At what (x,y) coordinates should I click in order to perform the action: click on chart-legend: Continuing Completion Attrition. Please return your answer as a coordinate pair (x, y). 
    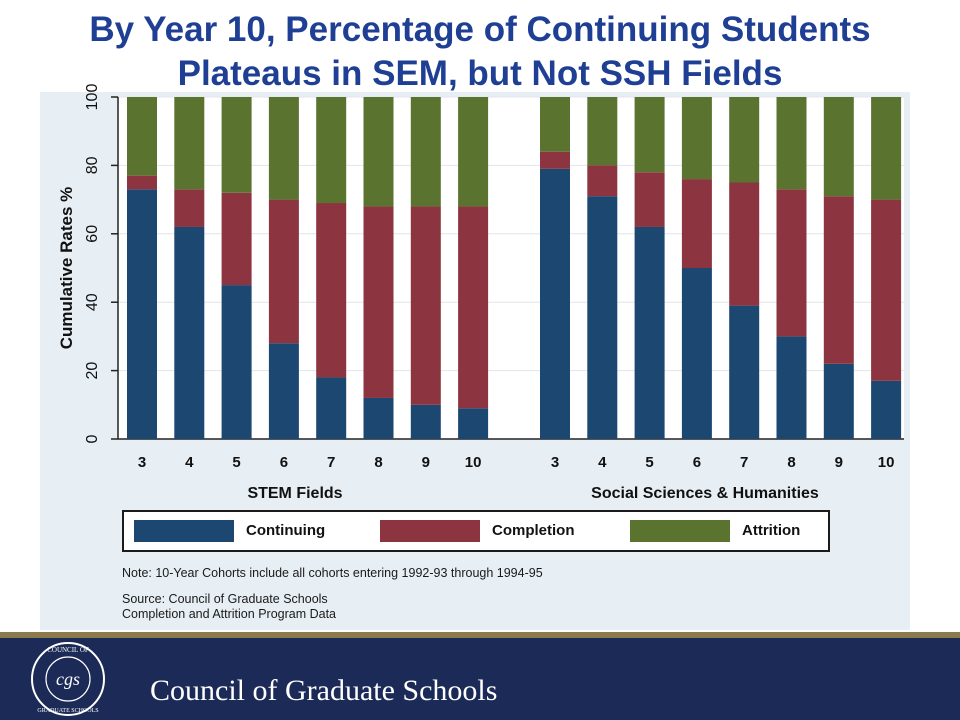
    Looking at the image, I should click on (476, 531).